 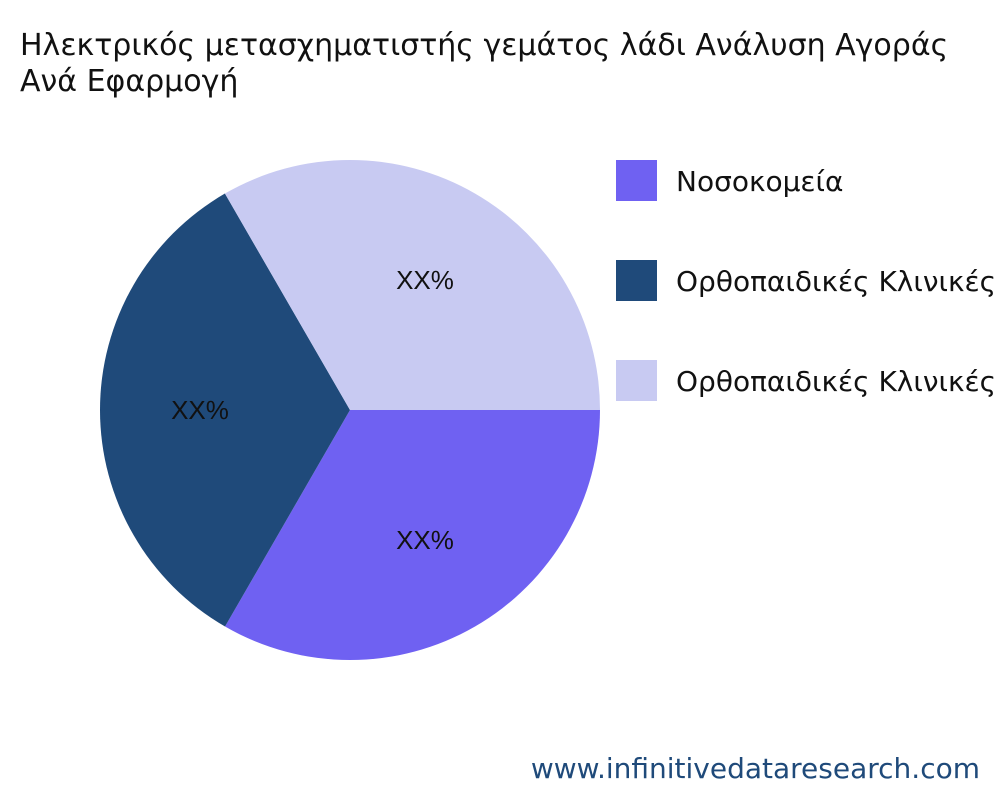 I want to click on legend-label: Νοσοκομεία, so click(x=759, y=181).